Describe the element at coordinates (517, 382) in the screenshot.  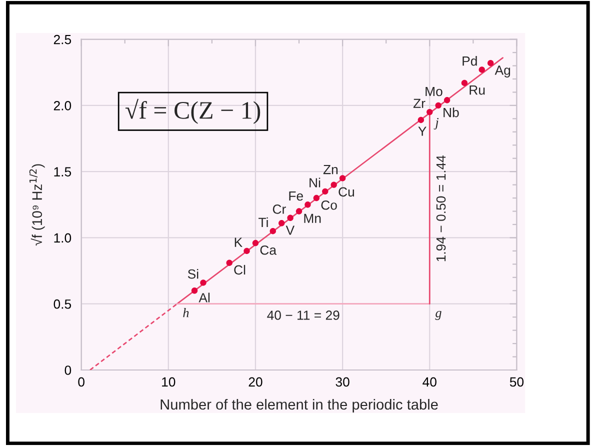
I see `x-tick-label: 50` at that location.